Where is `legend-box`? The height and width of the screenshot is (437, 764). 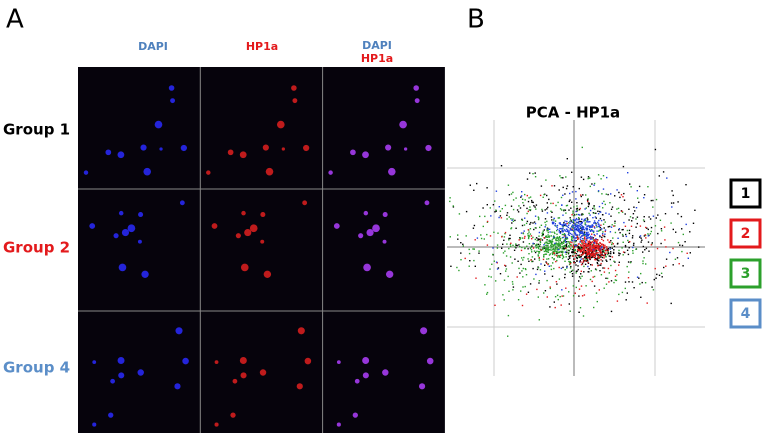
legend-box is located at coordinates (745, 313).